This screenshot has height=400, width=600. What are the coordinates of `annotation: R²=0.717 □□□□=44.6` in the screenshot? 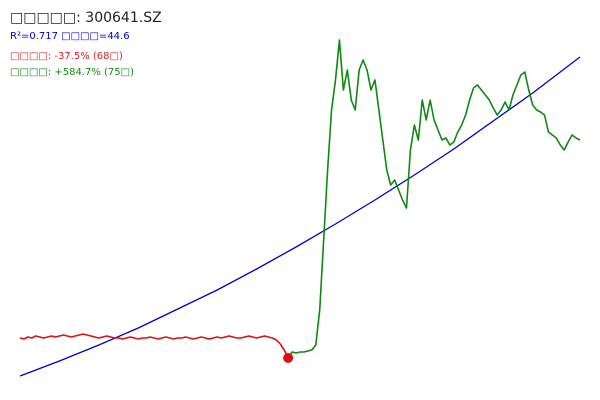 It's located at (70, 36).